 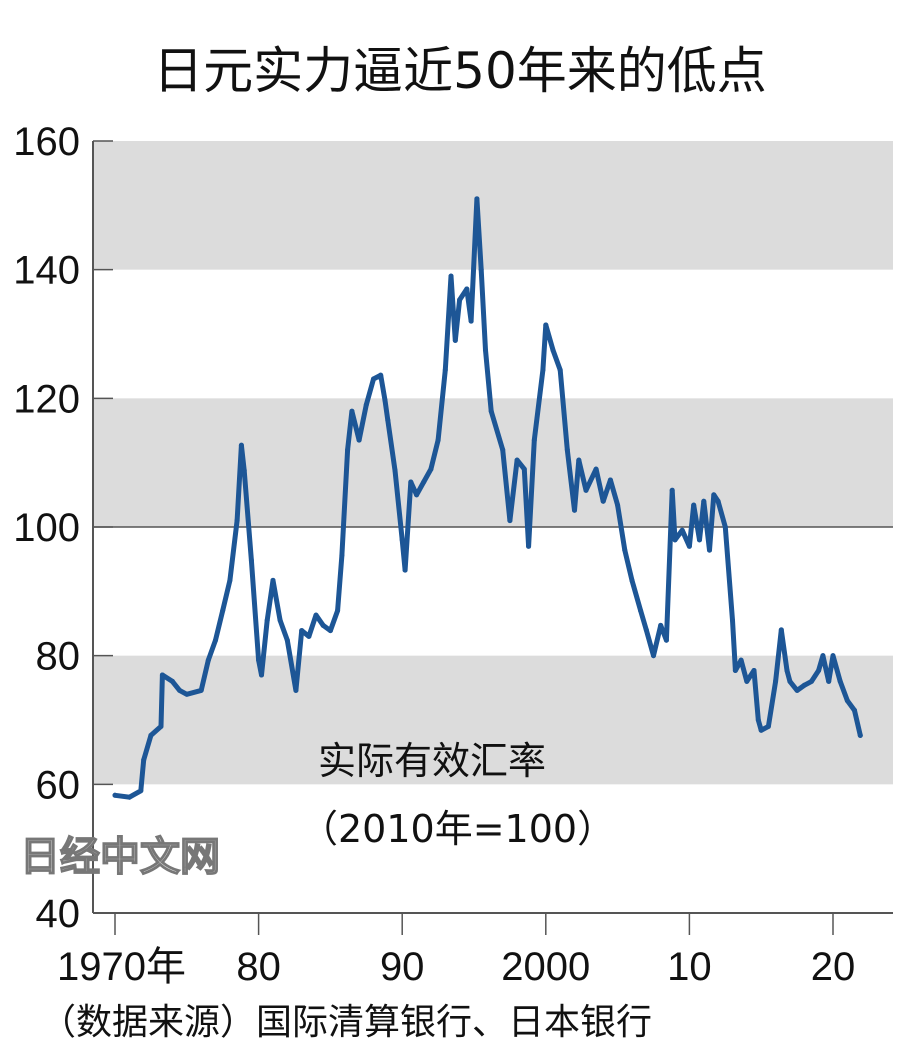 I want to click on y-tick-label: 140, so click(x=46, y=271).